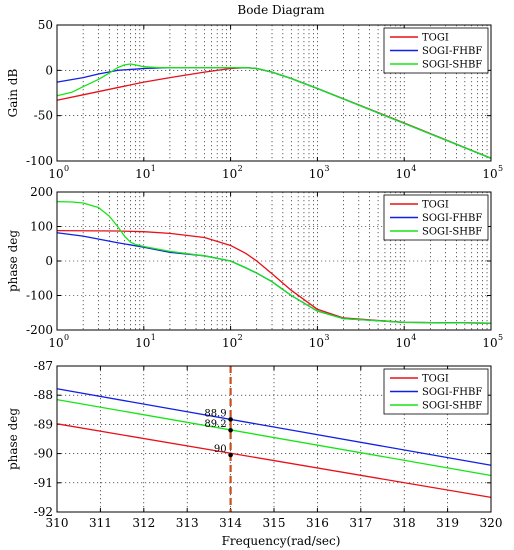 This screenshot has width=514, height=550. I want to click on y-tick-label: -90, so click(43, 454).